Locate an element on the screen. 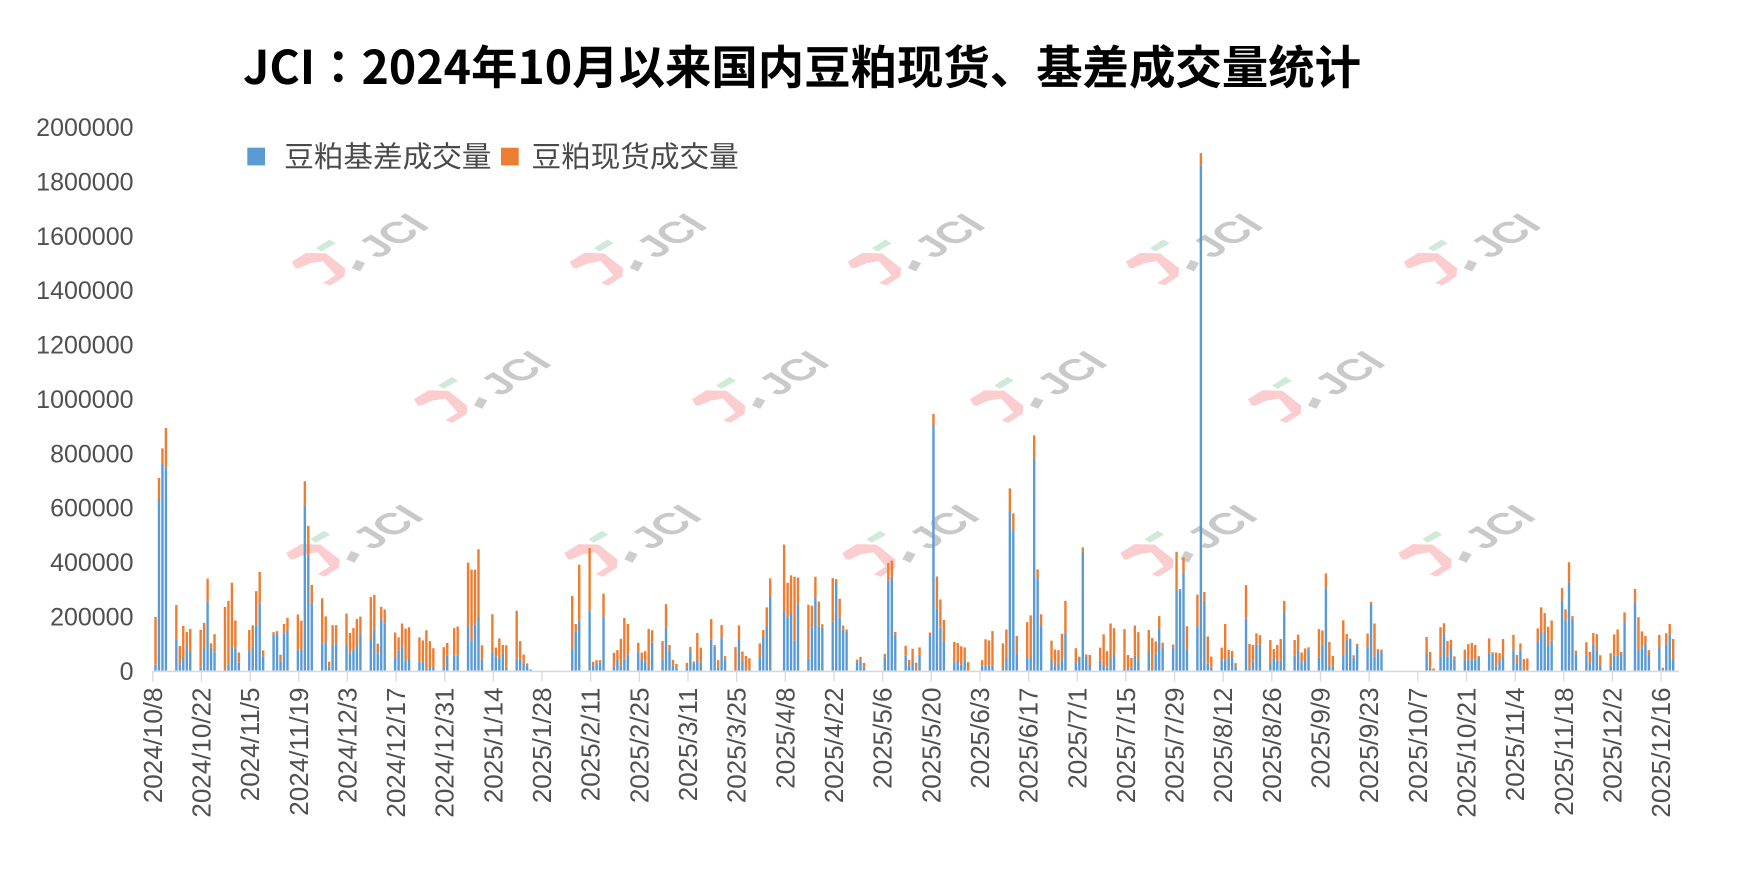 This screenshot has width=1744, height=869. svg-text: 2025/9/9 is located at coordinates (1321, 738).